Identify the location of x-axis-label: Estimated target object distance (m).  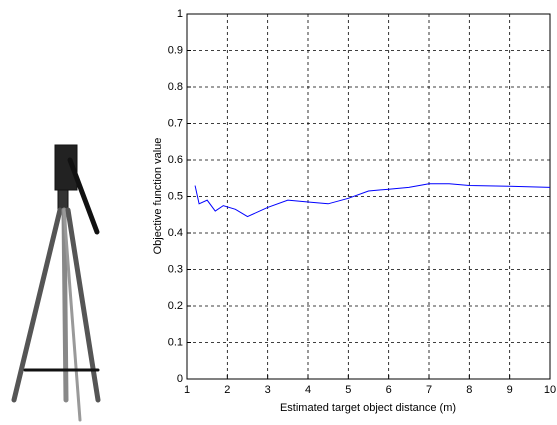
(368, 408).